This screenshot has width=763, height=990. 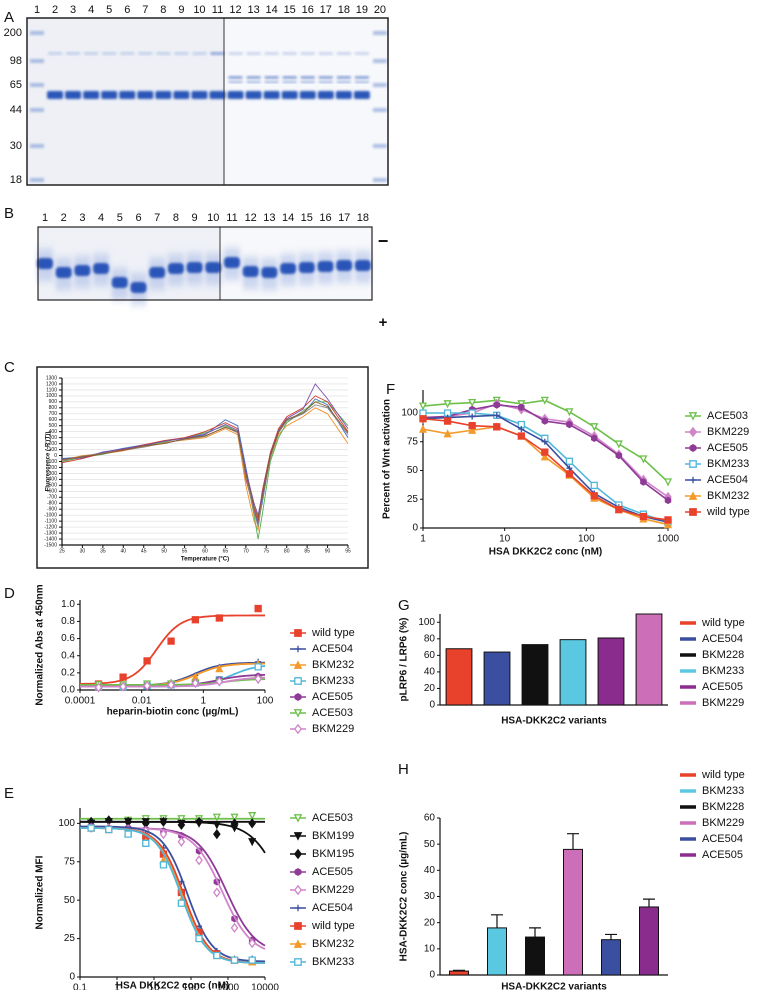 I want to click on y-axis-title: HSA-DKK2C2 conc (µg/mL), so click(x=404, y=897).